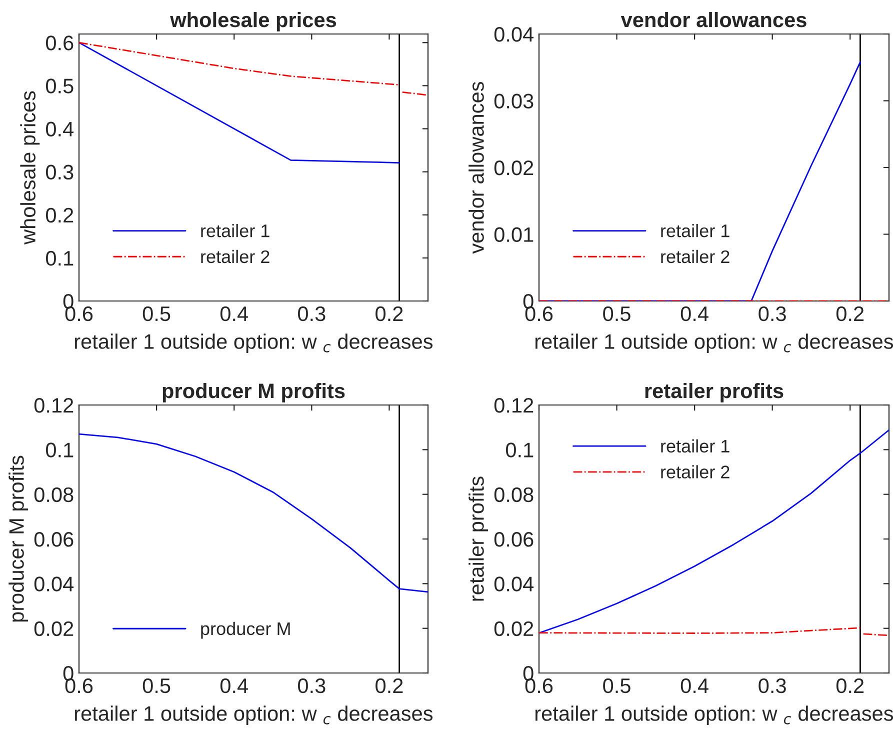 This screenshot has width=893, height=733. Describe the element at coordinates (60, 43) in the screenshot. I see `y-tick-label: 0.6` at that location.